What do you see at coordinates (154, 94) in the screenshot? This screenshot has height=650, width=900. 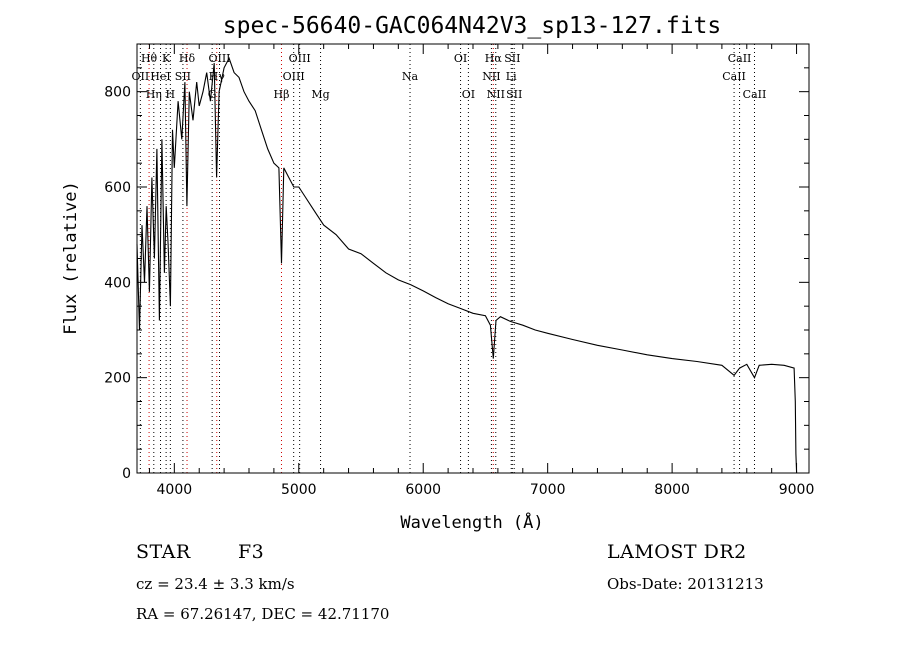 I see `line-label-2: Hη` at bounding box center [154, 94].